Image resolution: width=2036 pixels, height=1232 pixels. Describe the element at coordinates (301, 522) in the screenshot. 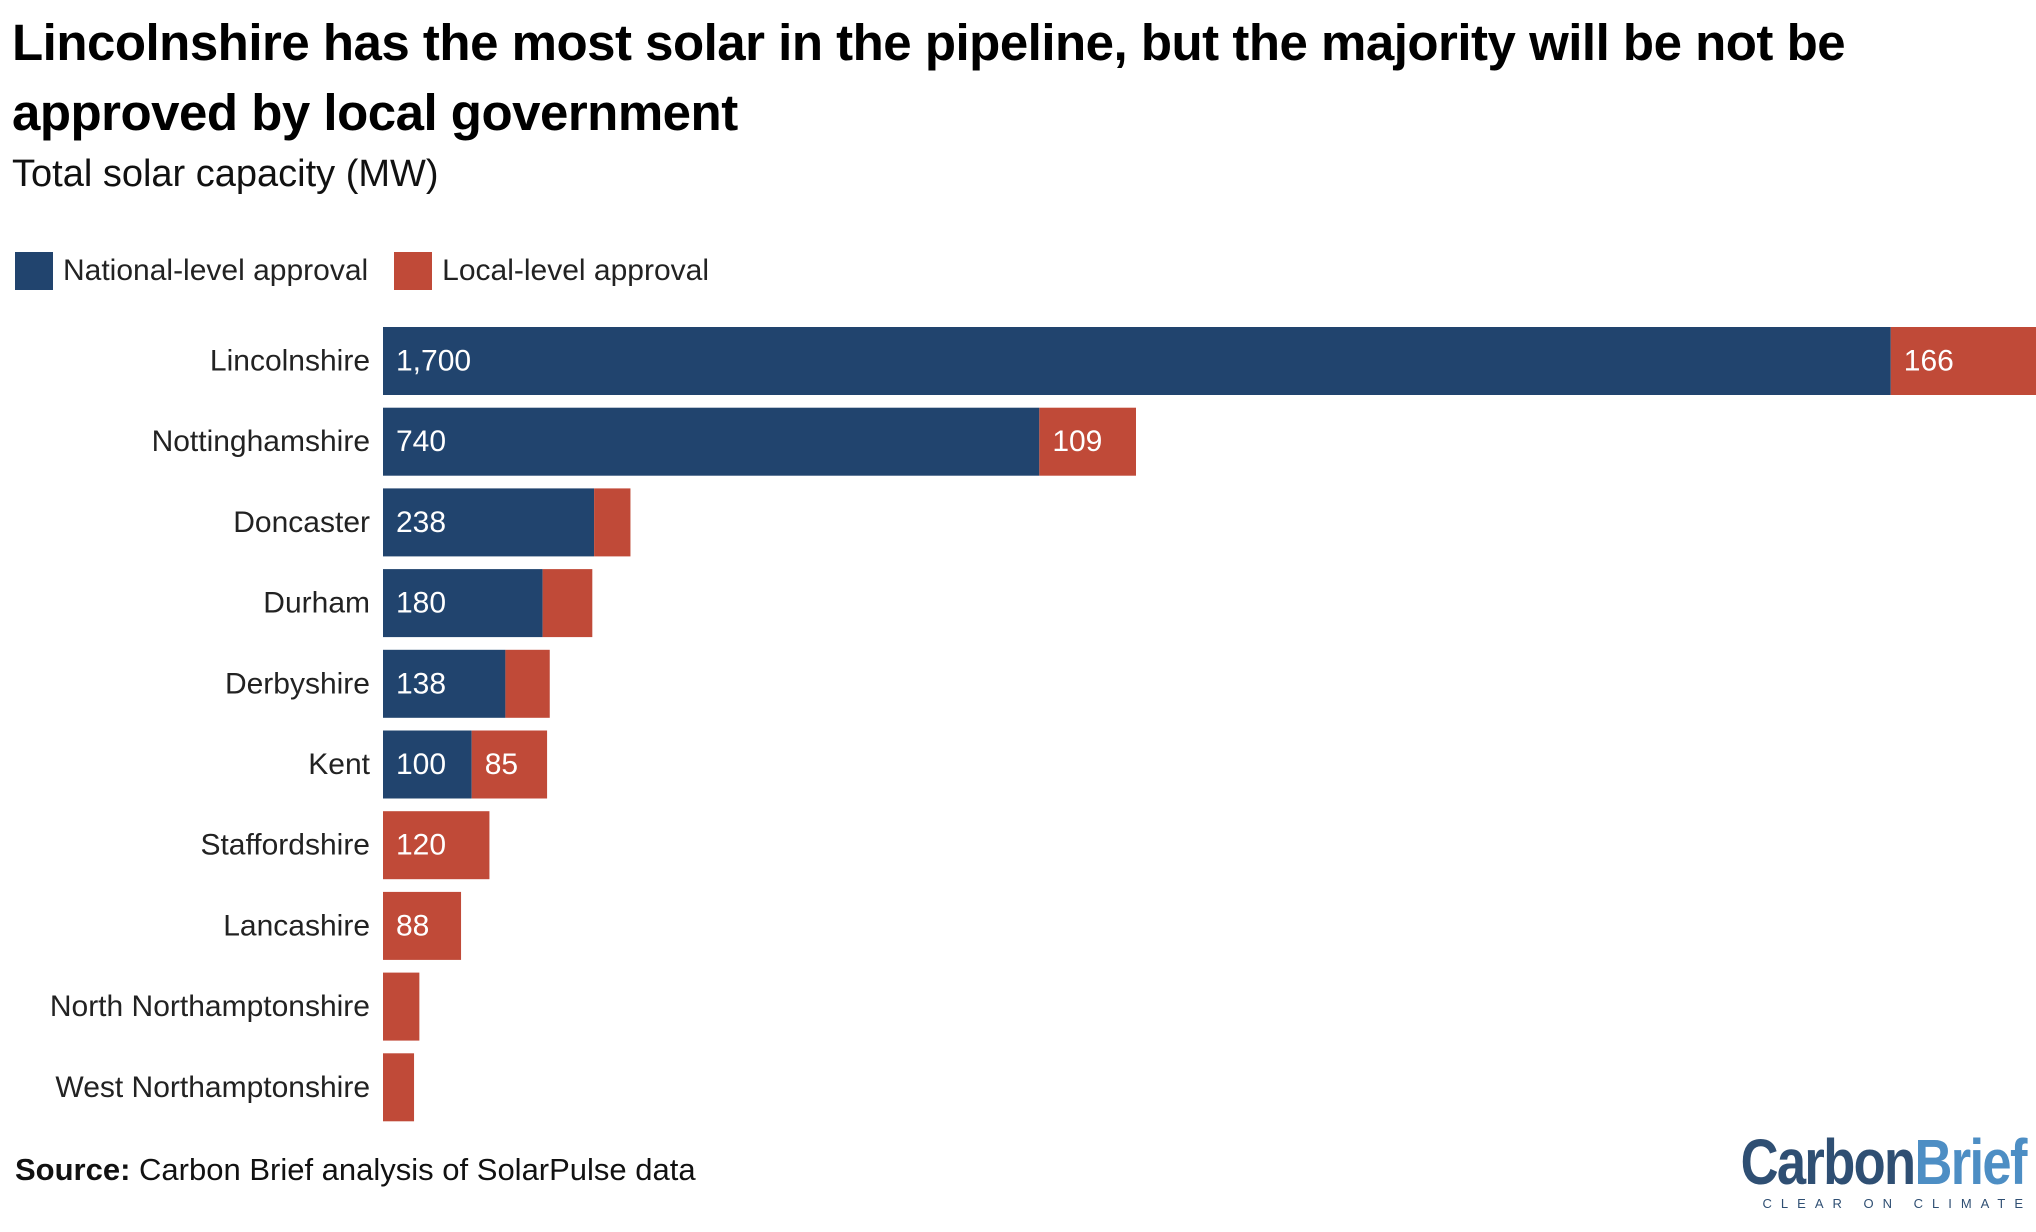

I see `category-label-doncaster: Doncaster` at that location.